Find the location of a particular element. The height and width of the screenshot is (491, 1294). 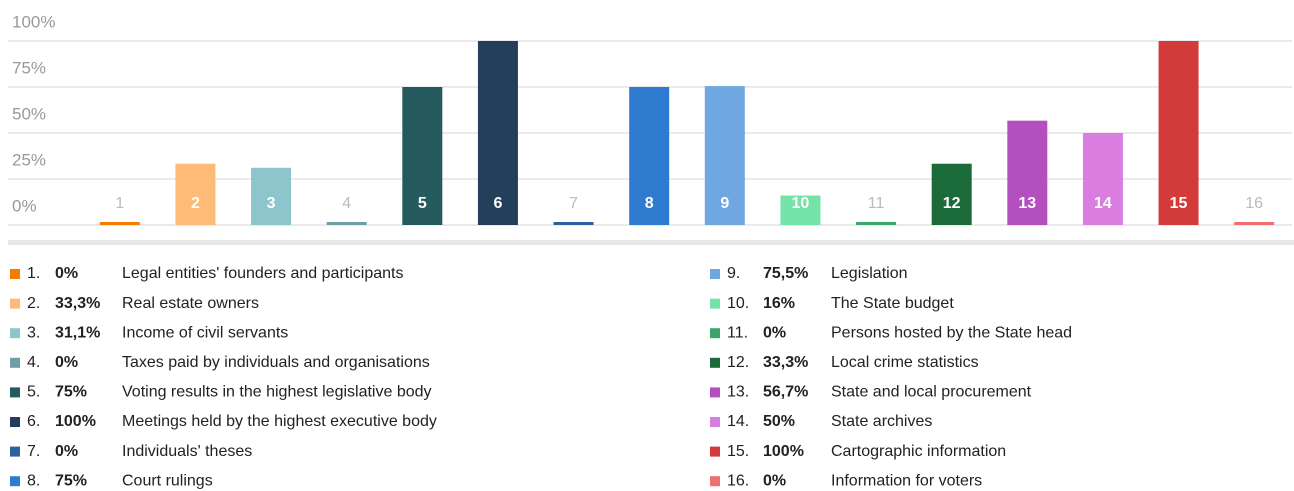

legend-label: Information for voters is located at coordinates (906, 480).